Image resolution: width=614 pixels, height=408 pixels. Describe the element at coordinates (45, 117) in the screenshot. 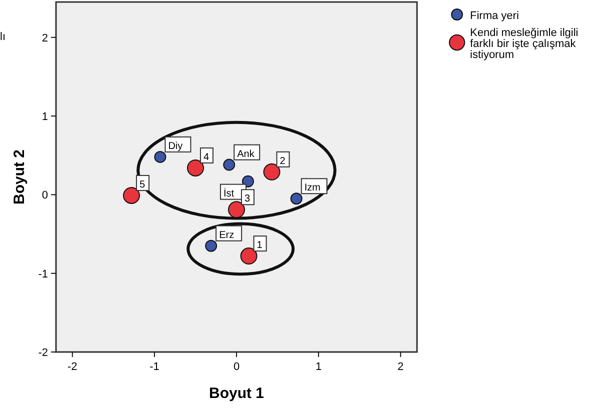

I see `y-tick-label: 1` at that location.